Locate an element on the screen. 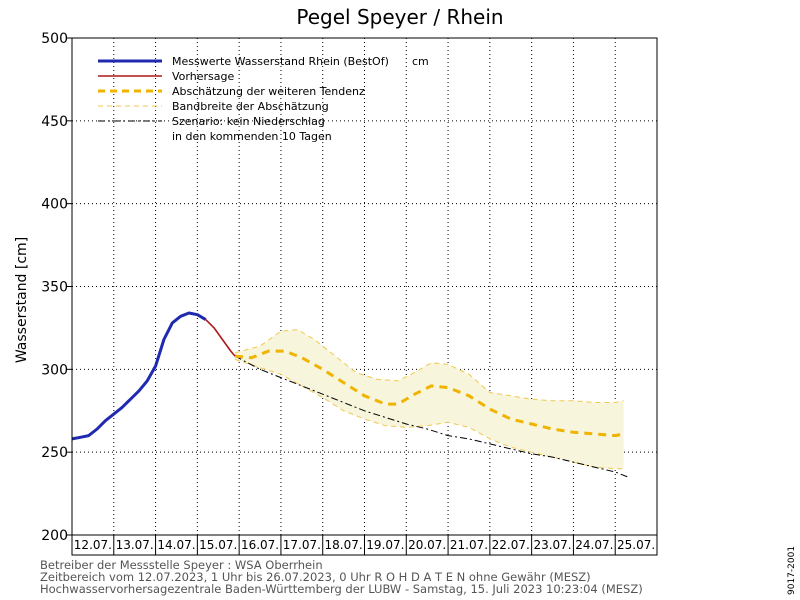 The image size is (800, 600). x-tick-label: 21.07. is located at coordinates (469, 545).